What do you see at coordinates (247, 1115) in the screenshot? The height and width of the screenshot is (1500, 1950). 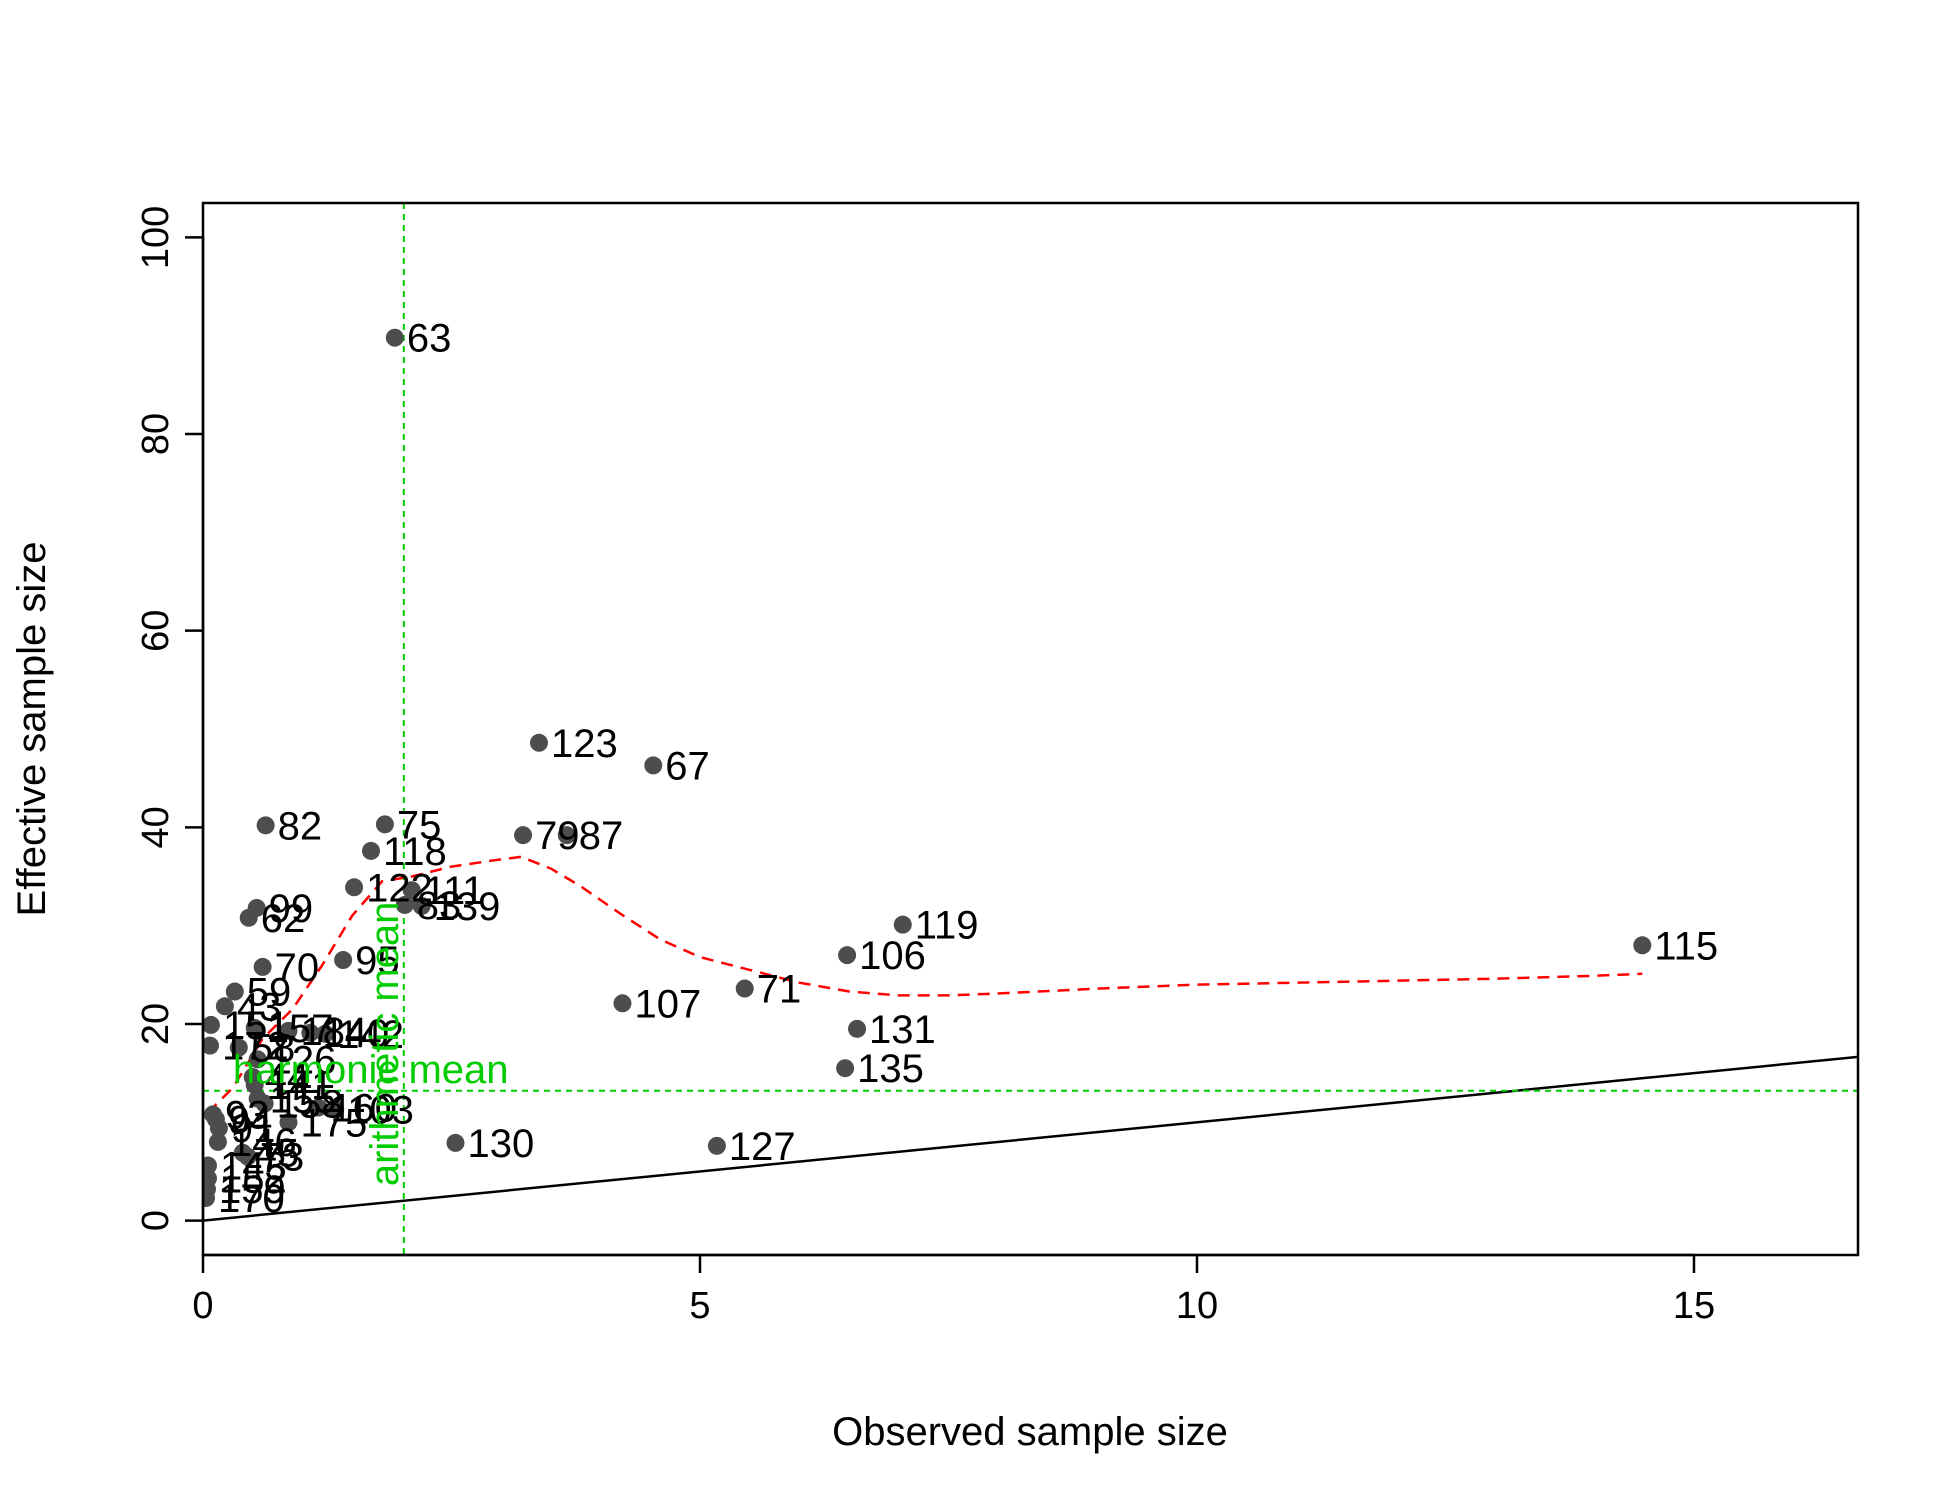 I see `point-label: 93` at bounding box center [247, 1115].